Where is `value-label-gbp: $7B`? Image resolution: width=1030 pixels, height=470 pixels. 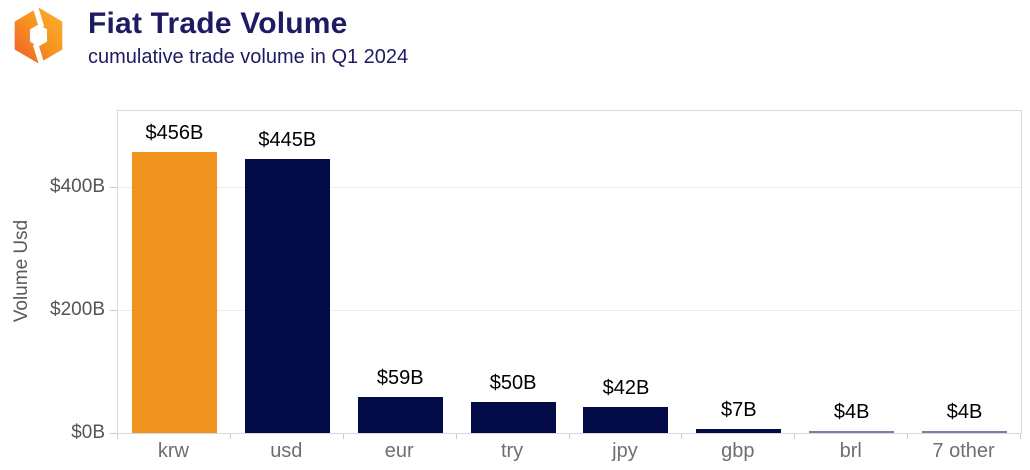
value-label-gbp: $7B is located at coordinates (739, 409).